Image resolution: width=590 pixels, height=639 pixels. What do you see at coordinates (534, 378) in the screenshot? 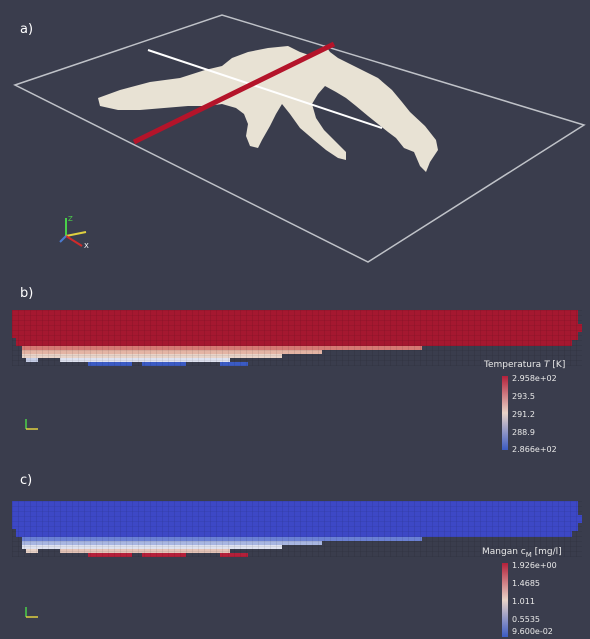
I see `temperature-tick: 2.958e+02` at bounding box center [534, 378].